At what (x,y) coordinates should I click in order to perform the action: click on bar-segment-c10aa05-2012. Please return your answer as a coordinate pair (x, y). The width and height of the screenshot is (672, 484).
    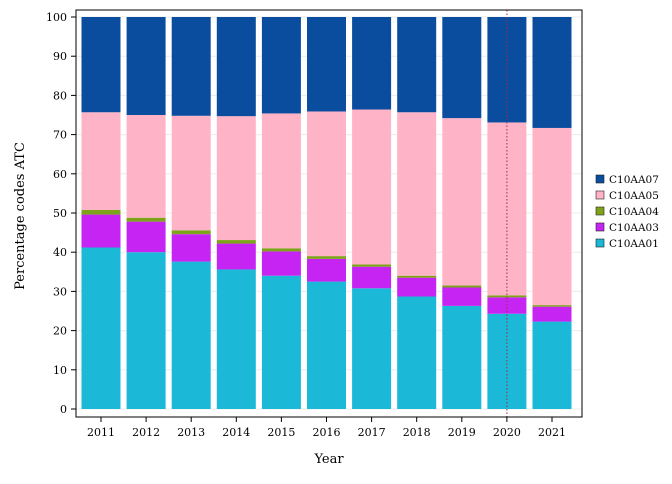
    Looking at the image, I should click on (146, 166).